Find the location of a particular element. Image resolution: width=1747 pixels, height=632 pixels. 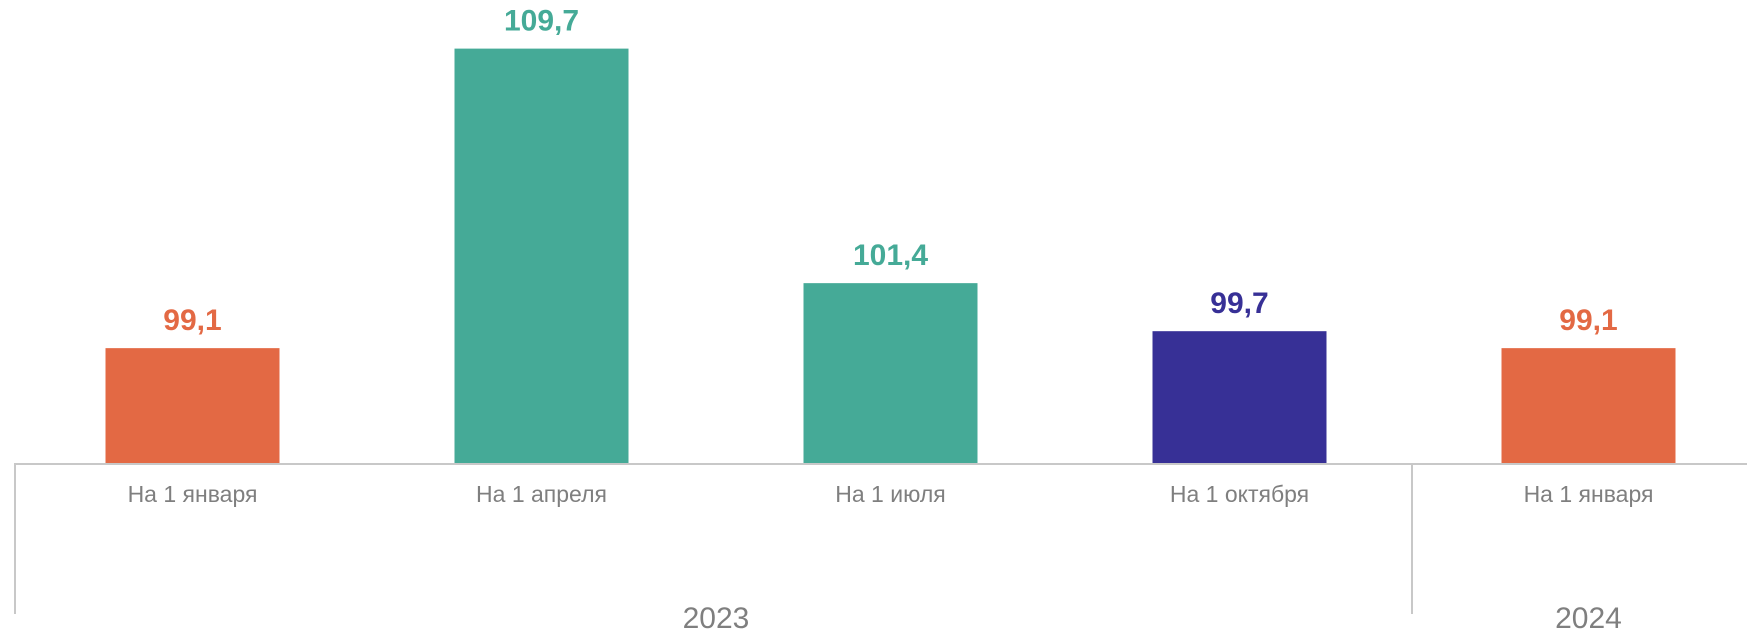

category-label: На 1 апреля is located at coordinates (541, 494).